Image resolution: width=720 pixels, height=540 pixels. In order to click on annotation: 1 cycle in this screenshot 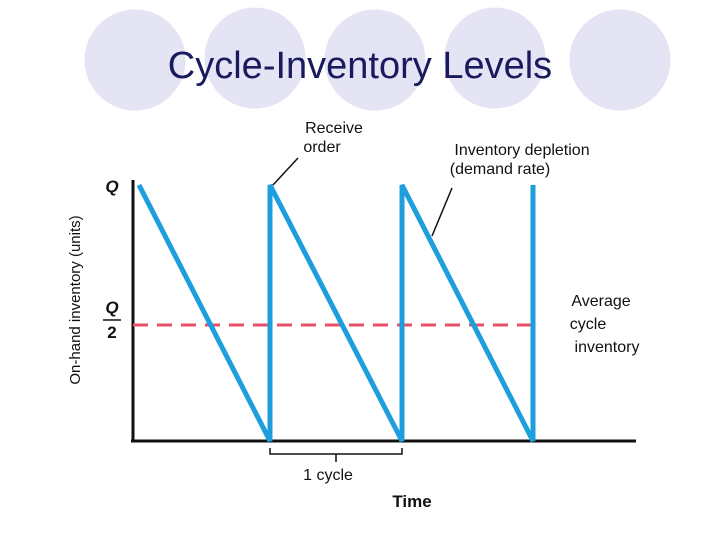, I will do `click(328, 475)`.